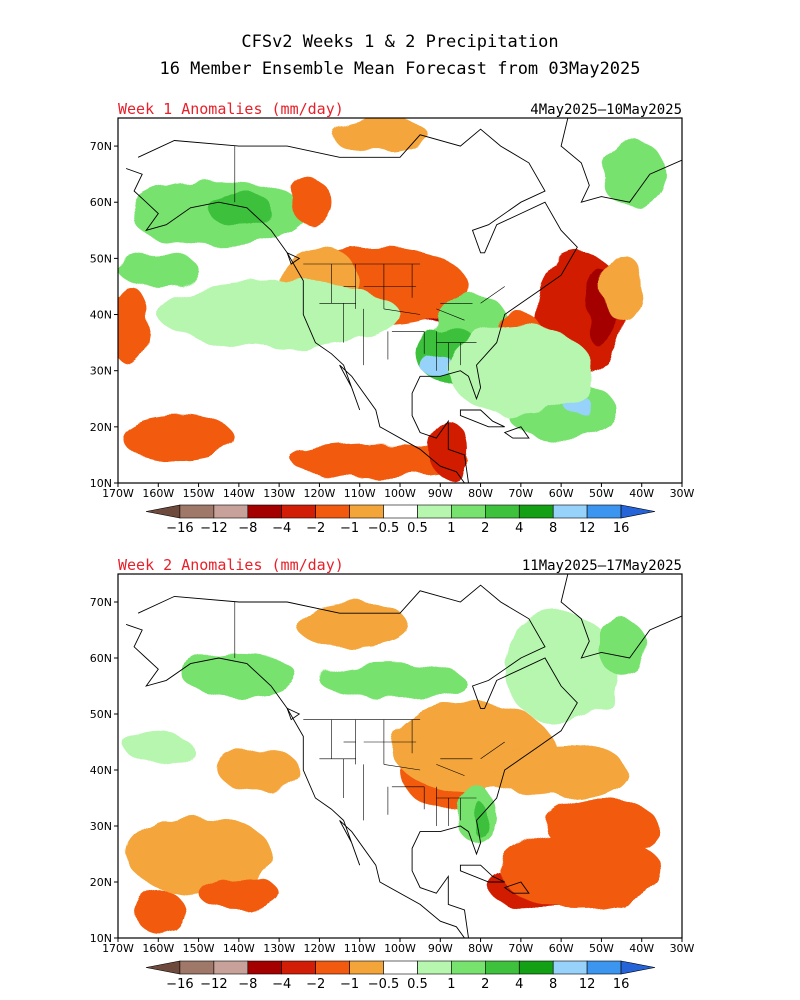  Describe the element at coordinates (399, 42) in the screenshot. I see `figure-title: CFSv2 Weeks 1 & 2 Precipitation` at that location.